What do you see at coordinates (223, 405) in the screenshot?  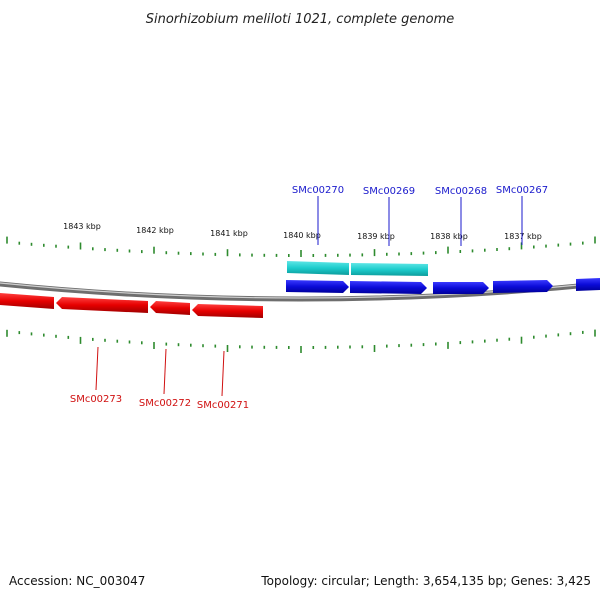 I see `gene-label-reverse: SMc00271` at bounding box center [223, 405].